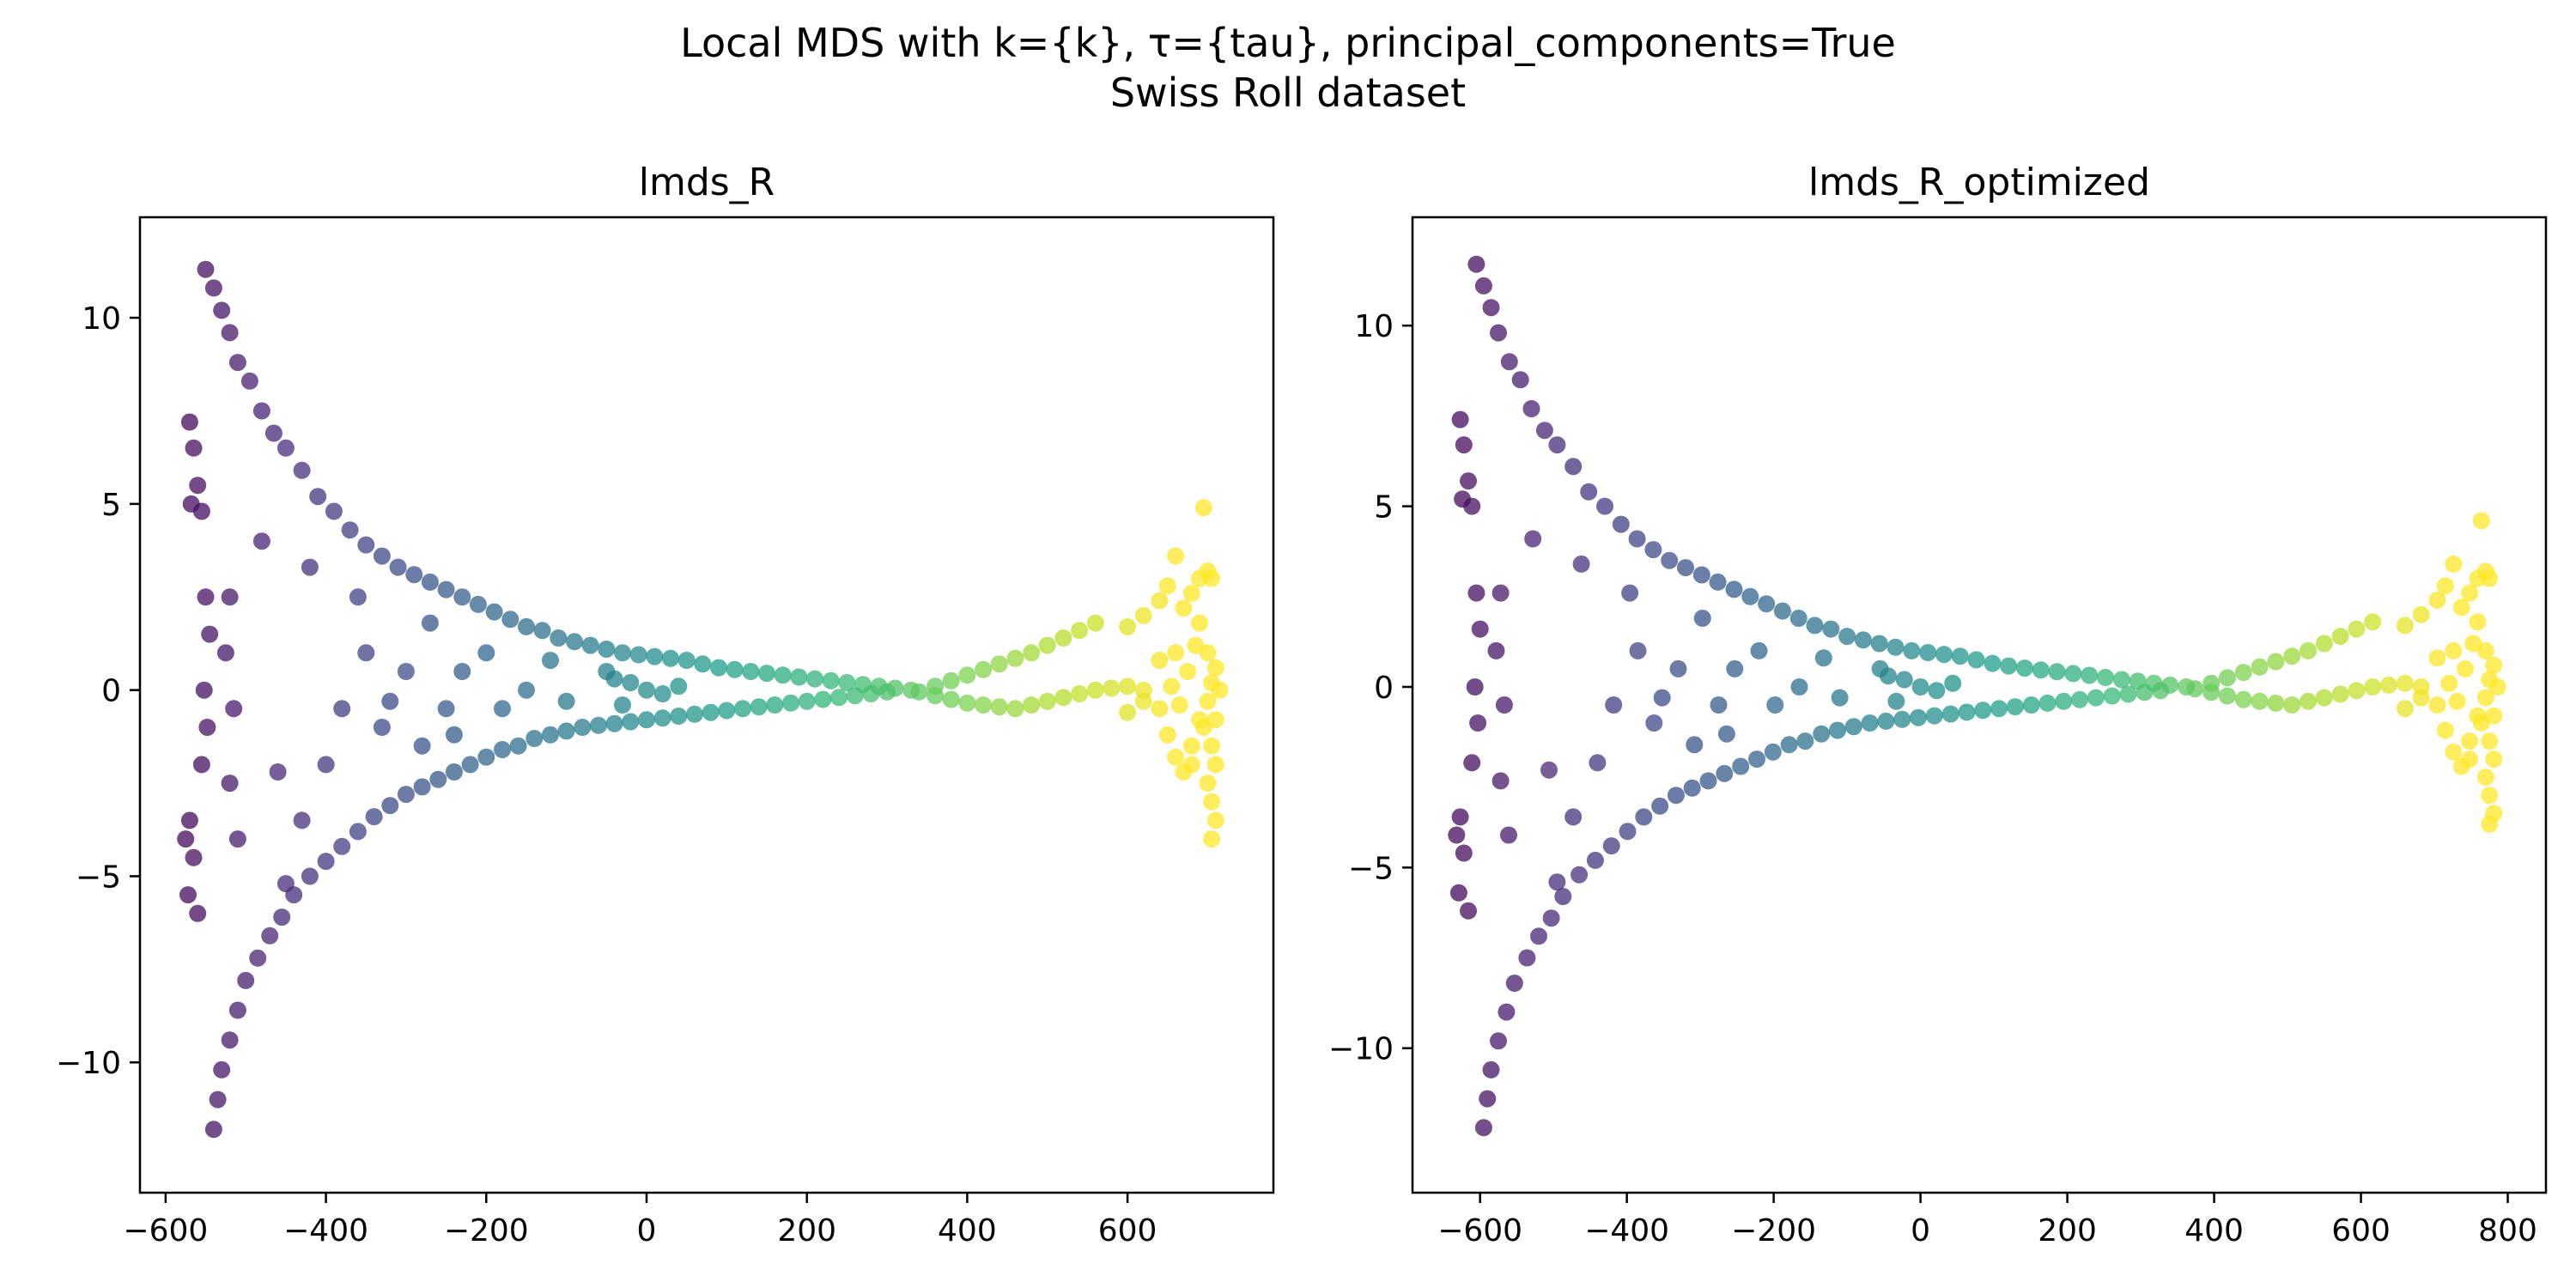  I want to click on x-tick-label: 0, so click(1921, 1231).